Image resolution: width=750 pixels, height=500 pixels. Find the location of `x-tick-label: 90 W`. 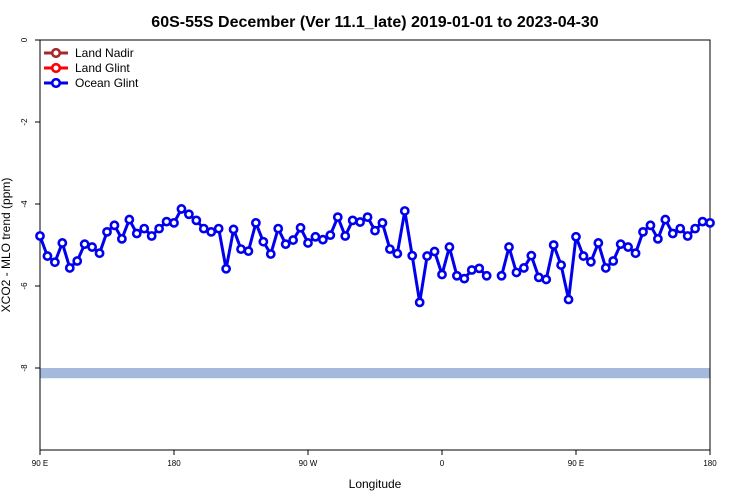

x-tick-label: 90 W is located at coordinates (308, 463).